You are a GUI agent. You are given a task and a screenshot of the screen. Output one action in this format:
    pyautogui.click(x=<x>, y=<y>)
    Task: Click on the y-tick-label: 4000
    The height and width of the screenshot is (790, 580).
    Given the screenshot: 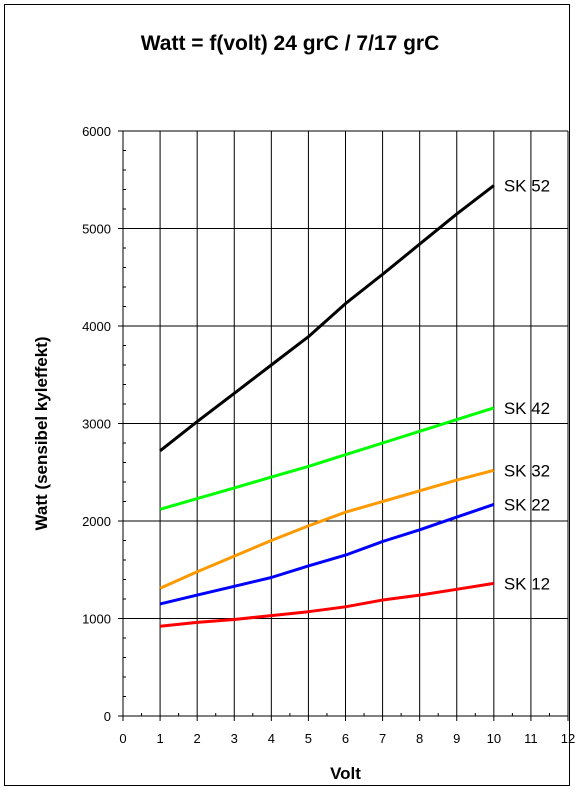 What is the action you would take?
    pyautogui.click(x=96, y=326)
    